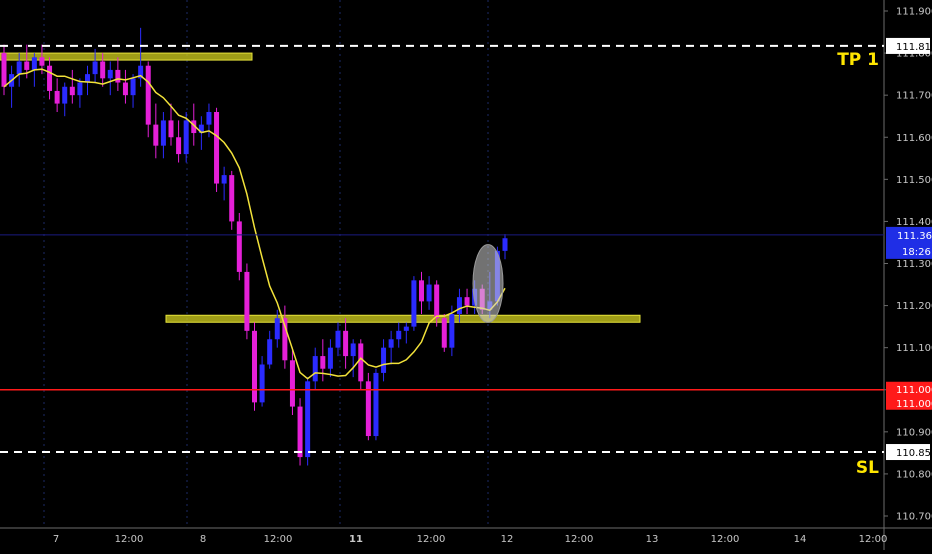 The height and width of the screenshot is (554, 932). What do you see at coordinates (356, 539) in the screenshot?
I see `time-tick-label: 11` at bounding box center [356, 539].